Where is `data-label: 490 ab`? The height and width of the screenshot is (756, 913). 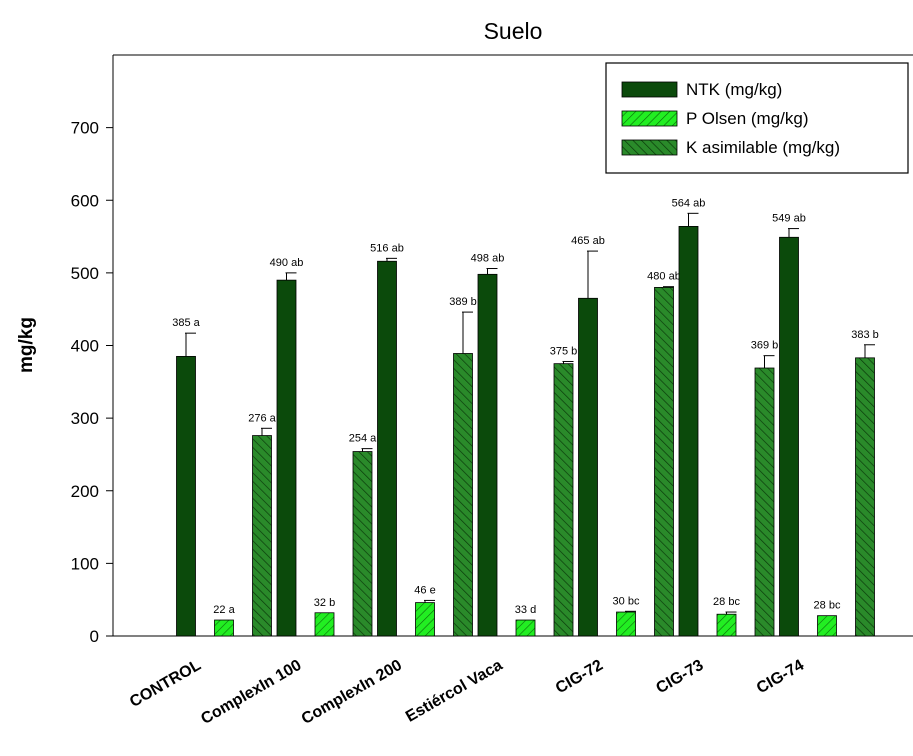
data-label: 490 ab is located at coordinates (287, 263).